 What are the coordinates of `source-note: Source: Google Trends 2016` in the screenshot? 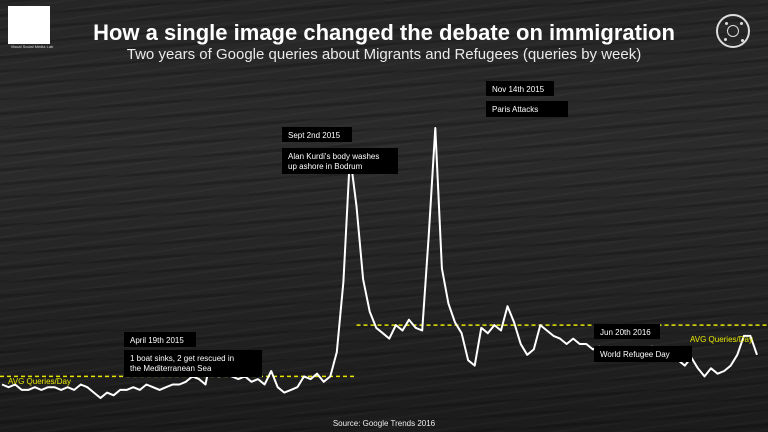 It's located at (384, 423).